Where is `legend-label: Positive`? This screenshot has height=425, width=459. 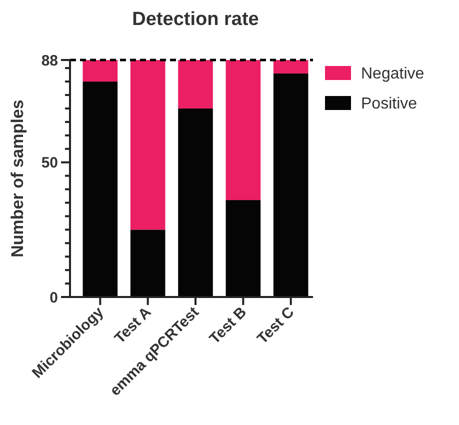
legend-label: Positive is located at coordinates (389, 104).